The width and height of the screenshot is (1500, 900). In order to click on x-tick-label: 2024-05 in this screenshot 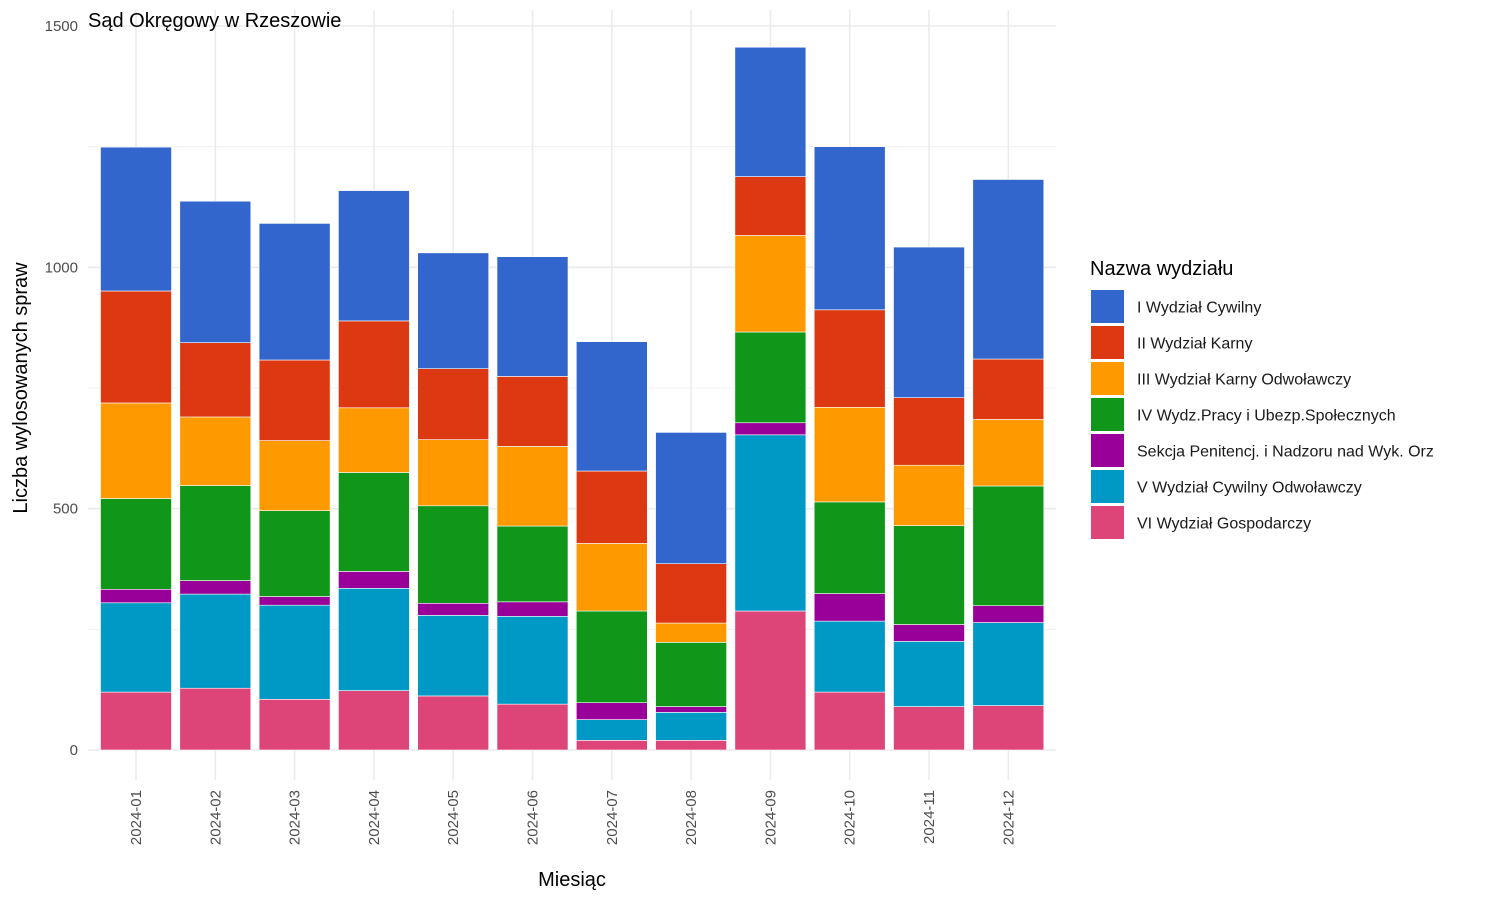, I will do `click(453, 817)`.